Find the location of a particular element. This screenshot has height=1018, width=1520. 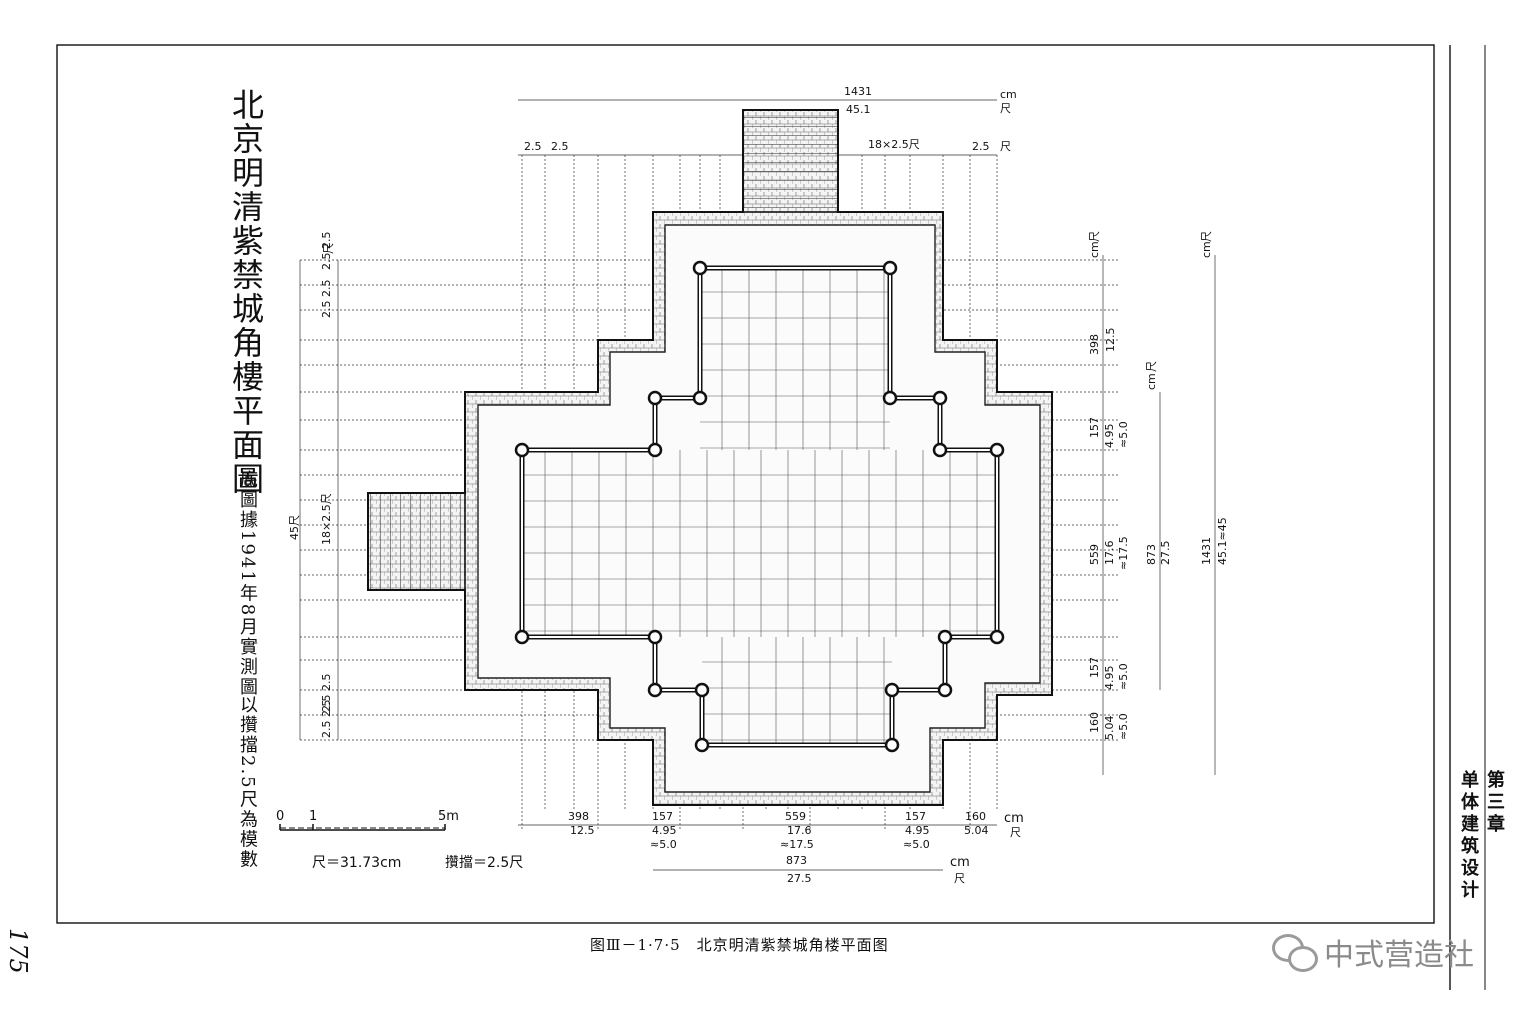

left-bottom-group-2: 2.5 2.5 is located at coordinates (326, 719).